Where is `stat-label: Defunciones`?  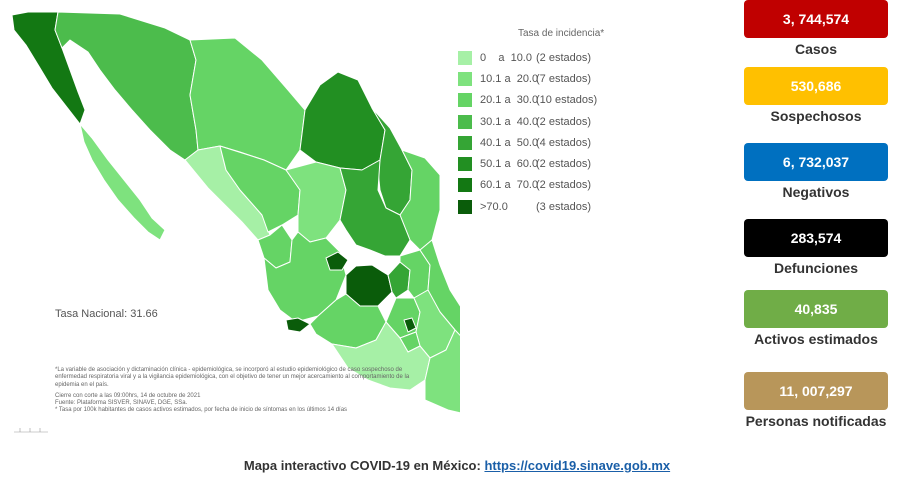
stat-label: Defunciones is located at coordinates (815, 268).